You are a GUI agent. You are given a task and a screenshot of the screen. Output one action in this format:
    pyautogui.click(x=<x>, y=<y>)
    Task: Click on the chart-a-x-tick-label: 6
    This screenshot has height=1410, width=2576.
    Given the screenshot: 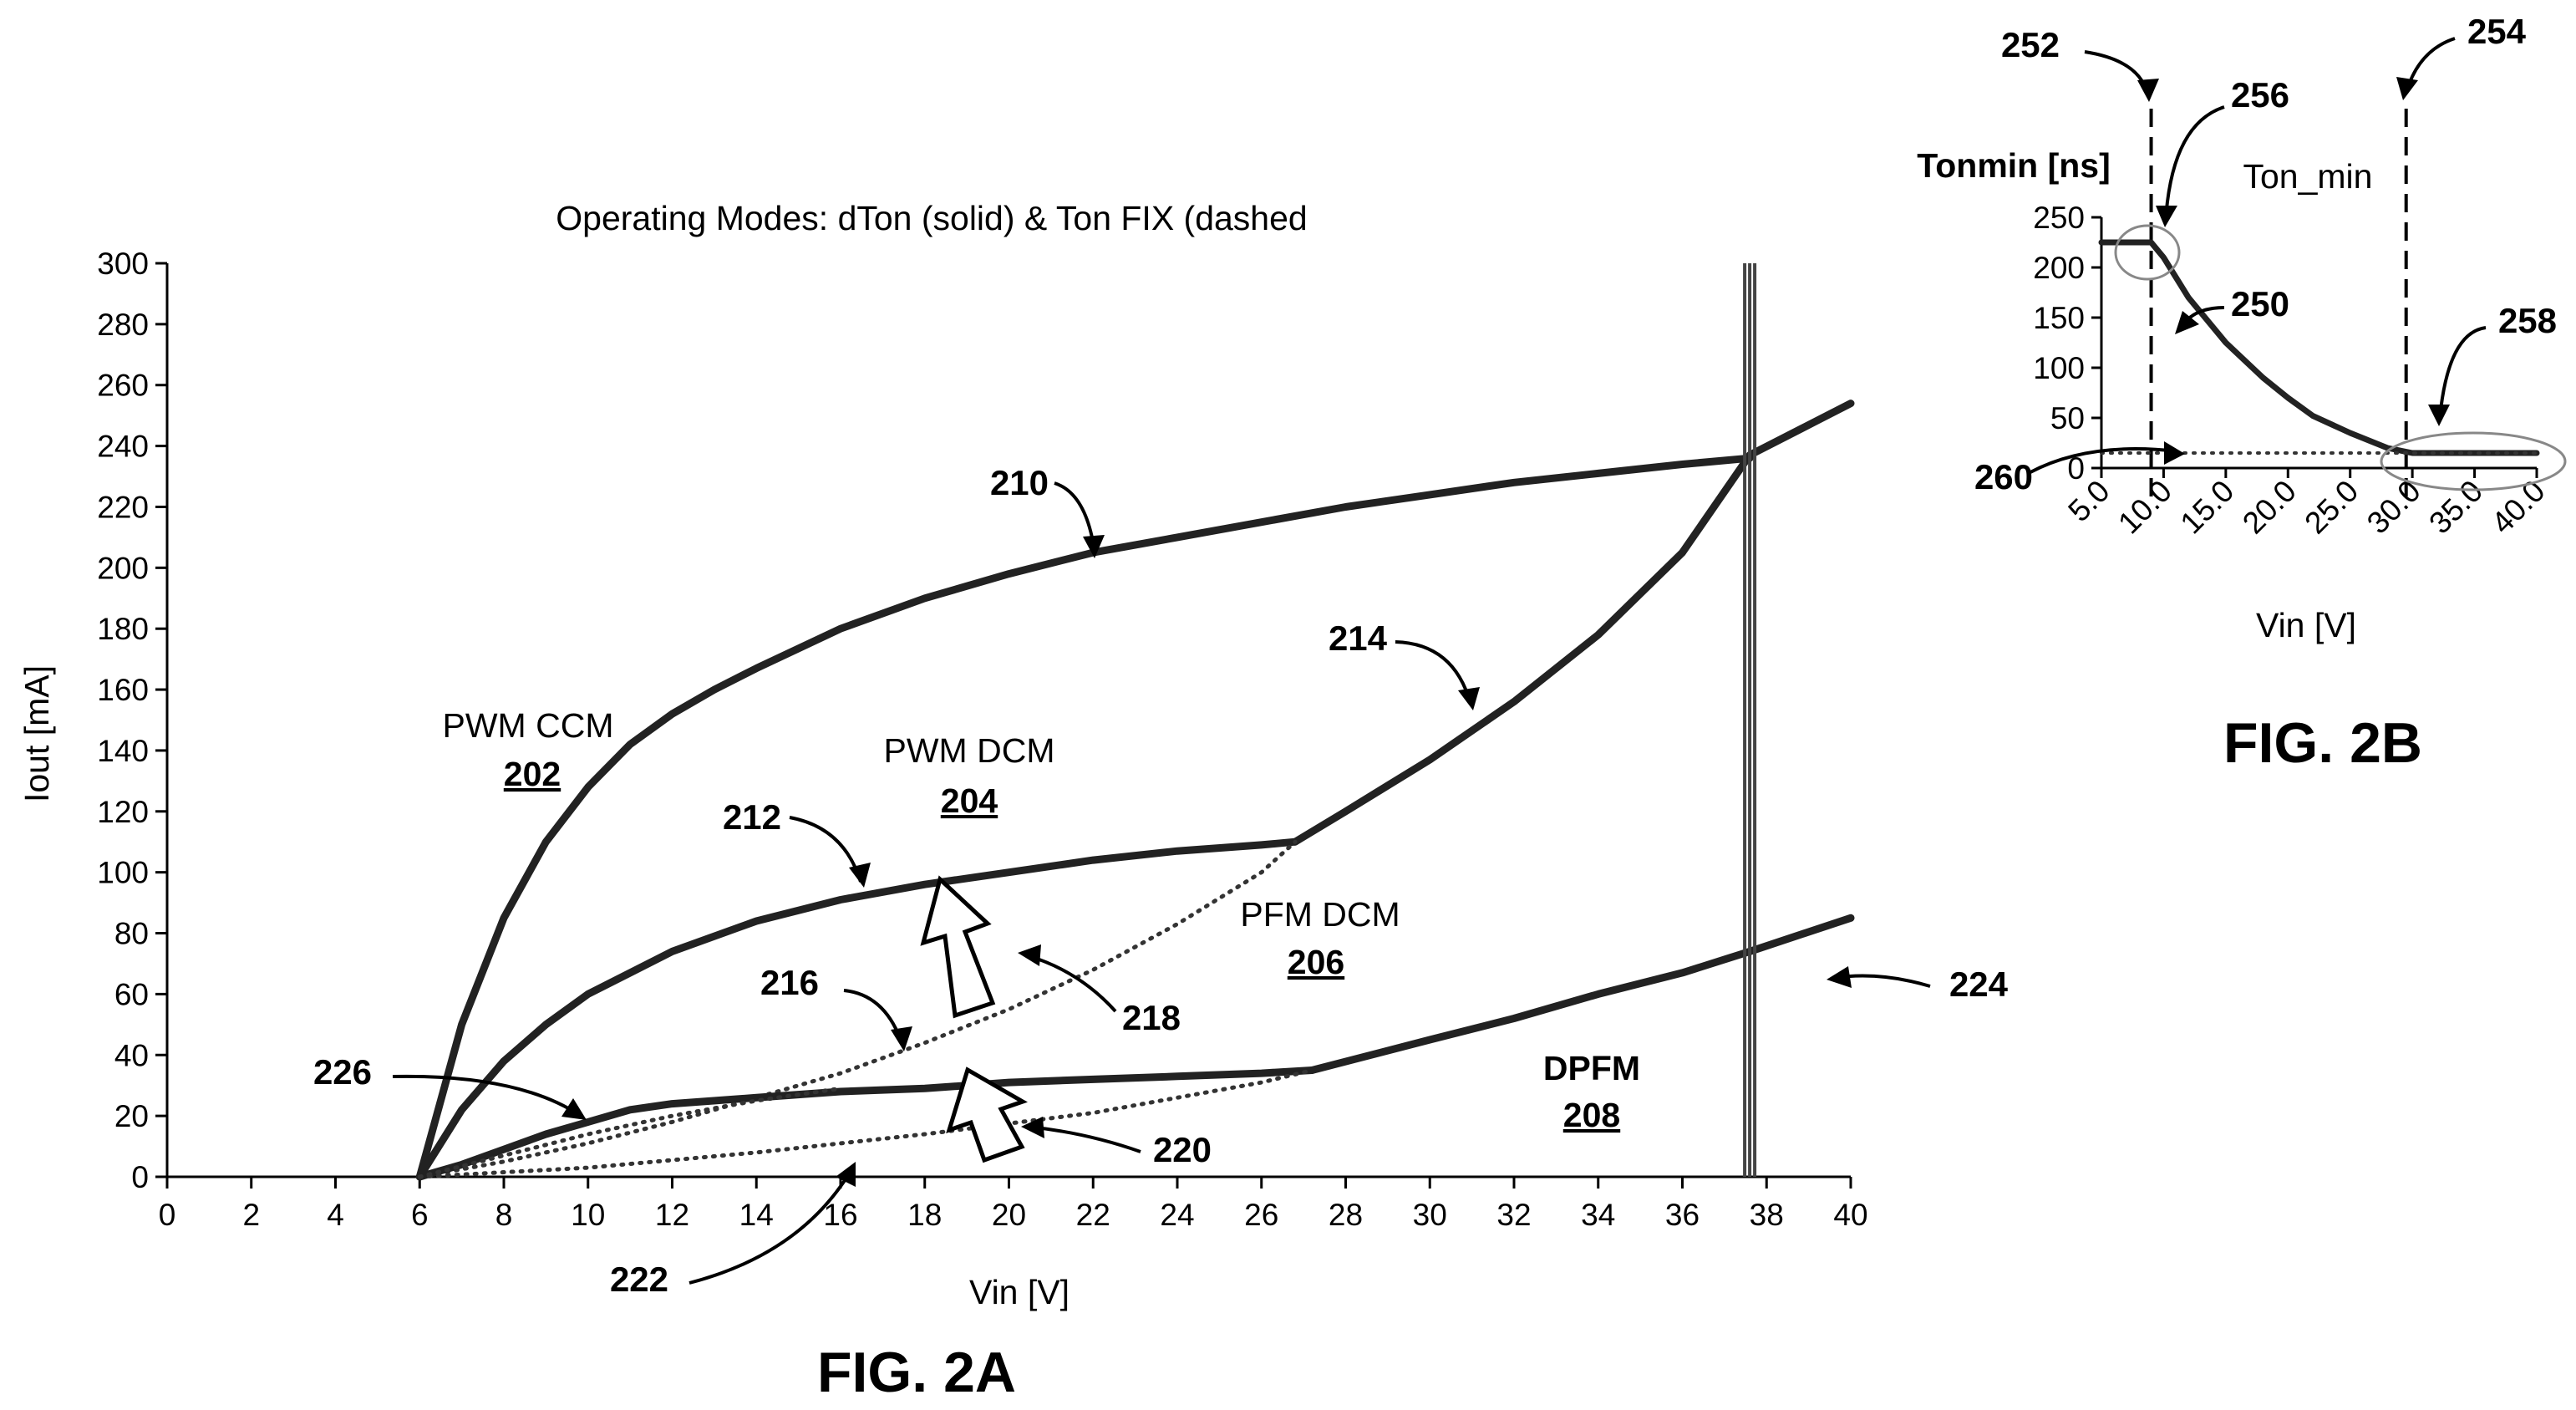 What is the action you would take?
    pyautogui.click(x=420, y=1215)
    